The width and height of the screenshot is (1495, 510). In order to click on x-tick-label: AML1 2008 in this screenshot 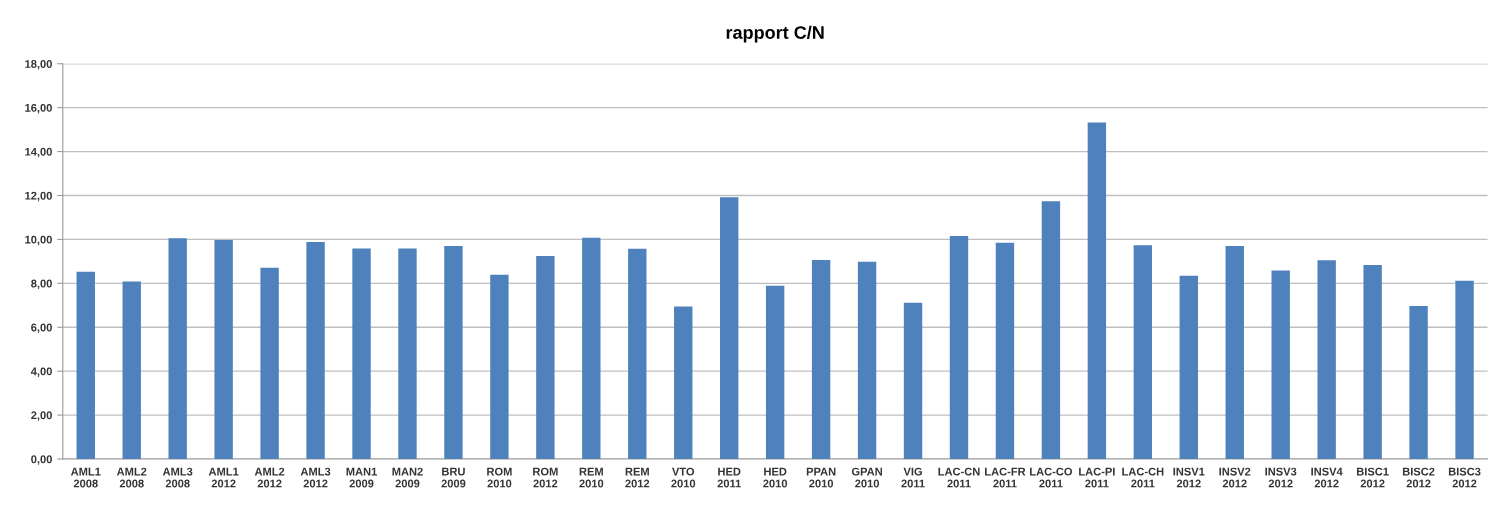, I will do `click(85, 477)`.